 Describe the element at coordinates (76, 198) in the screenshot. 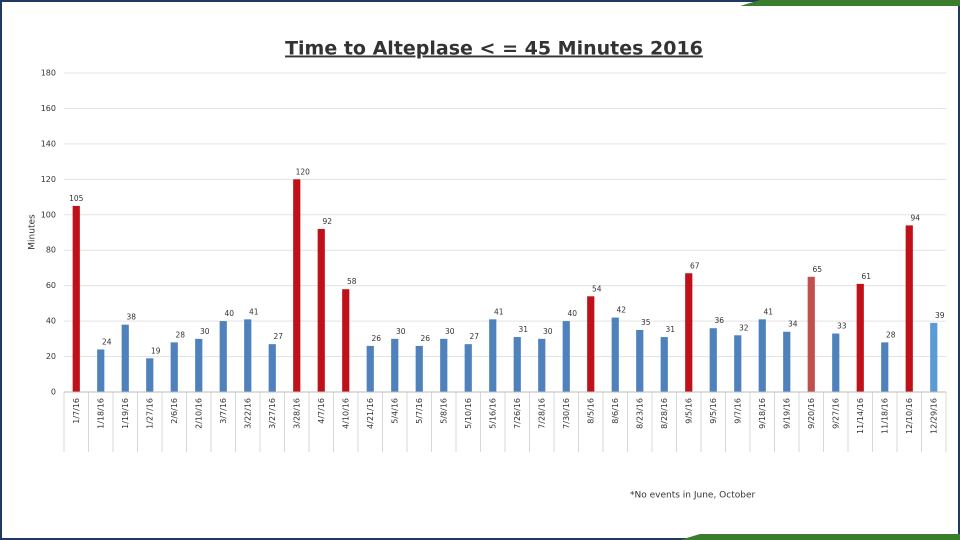

I see `value-label: 105` at that location.